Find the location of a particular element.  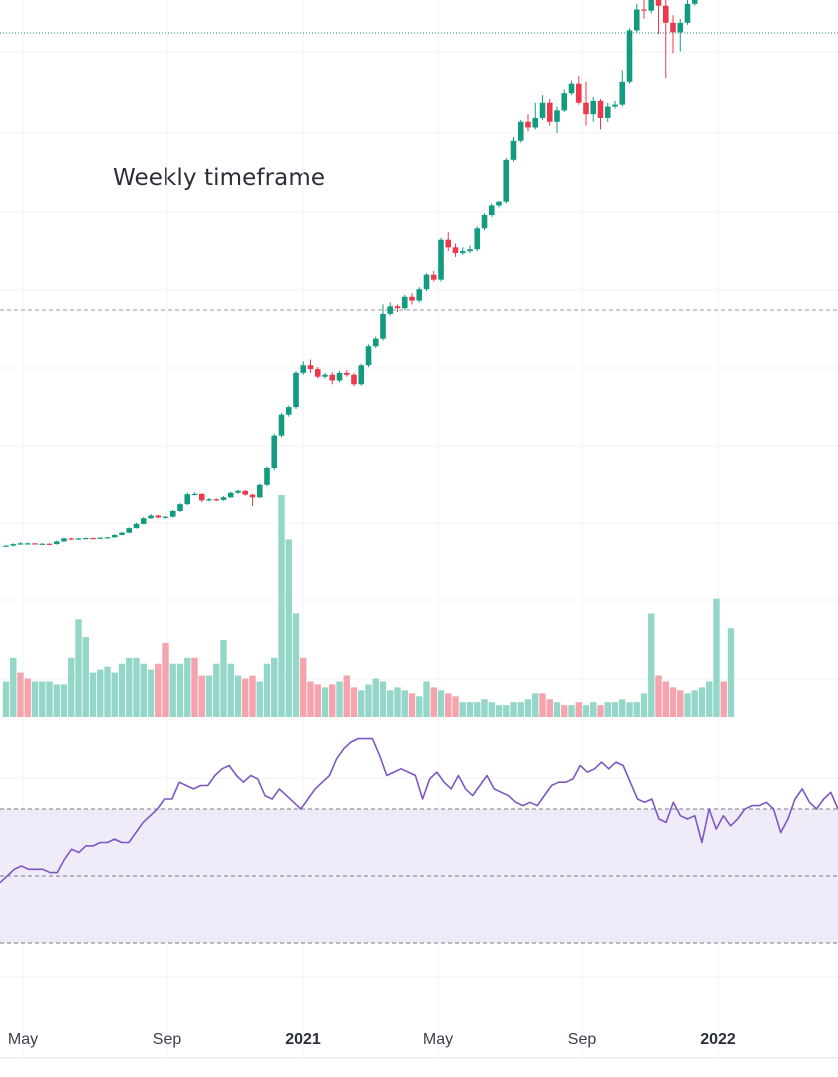

x-tick-label: 2021 is located at coordinates (303, 1039).